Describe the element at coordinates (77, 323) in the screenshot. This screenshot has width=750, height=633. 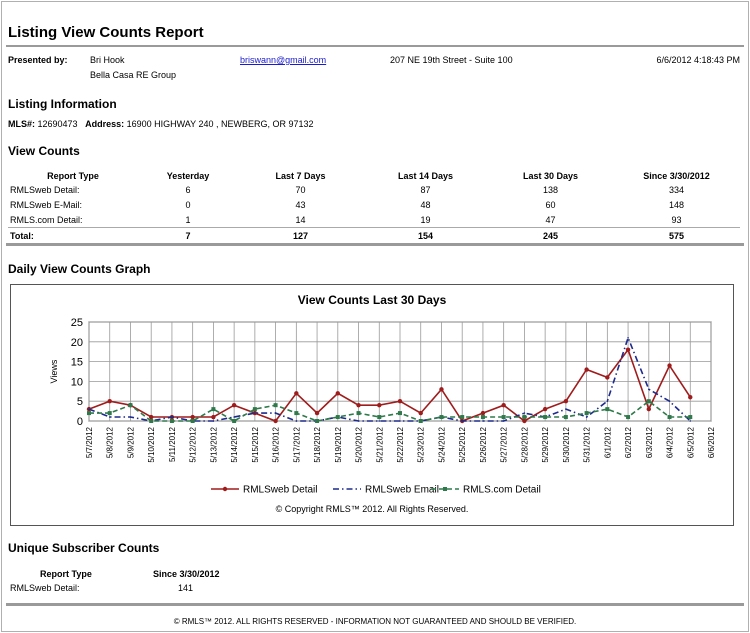
I see `y-tick-label: 25` at that location.